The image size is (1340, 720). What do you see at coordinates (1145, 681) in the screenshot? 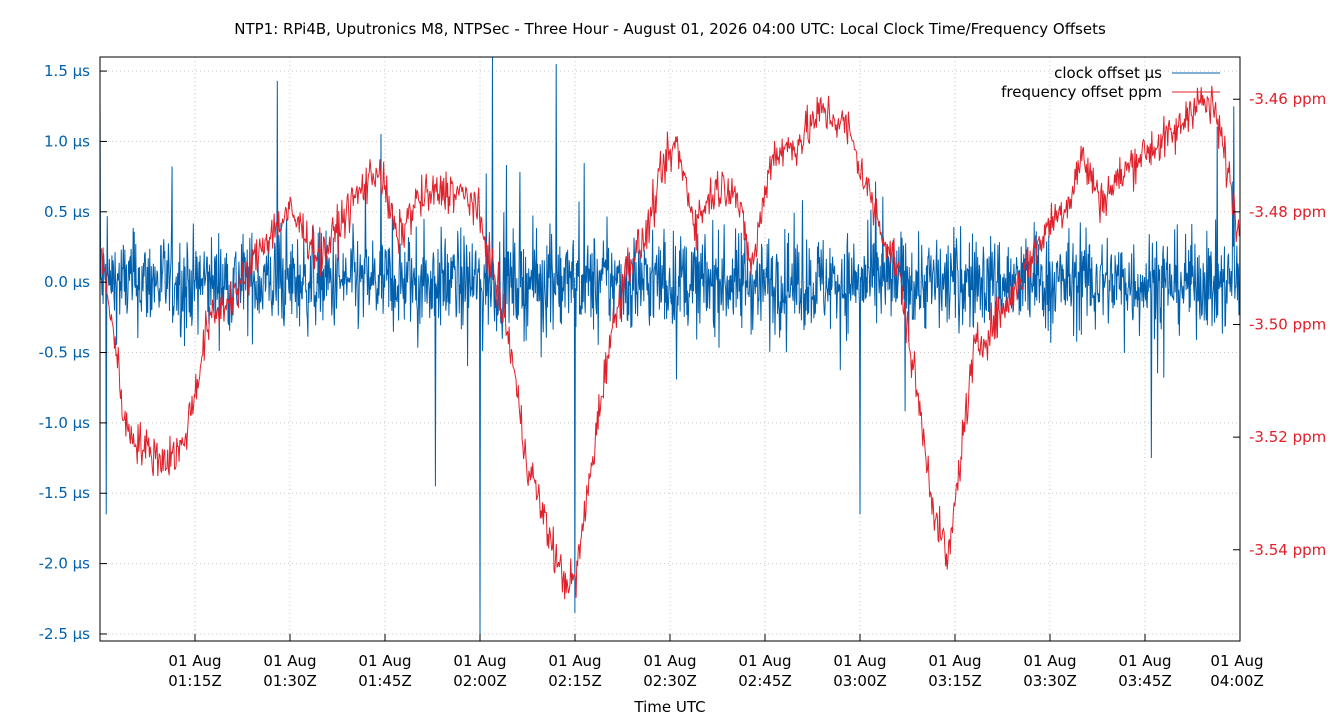
I see `x-tick-time: 03:45Z` at bounding box center [1145, 681].